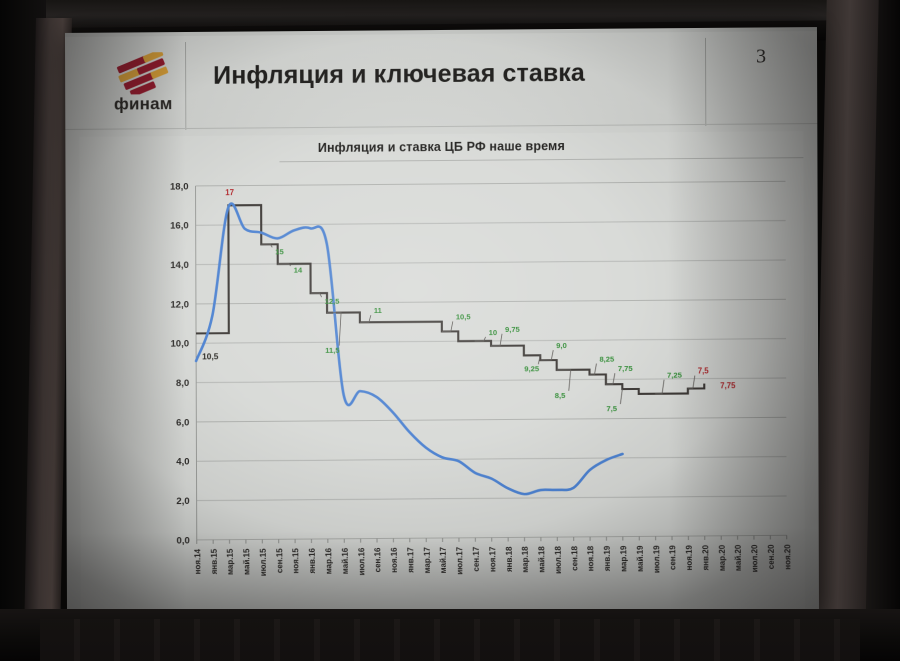 The image size is (900, 661). Describe the element at coordinates (558, 560) in the screenshot. I see `x-axis-tick-label: июл.18` at that location.